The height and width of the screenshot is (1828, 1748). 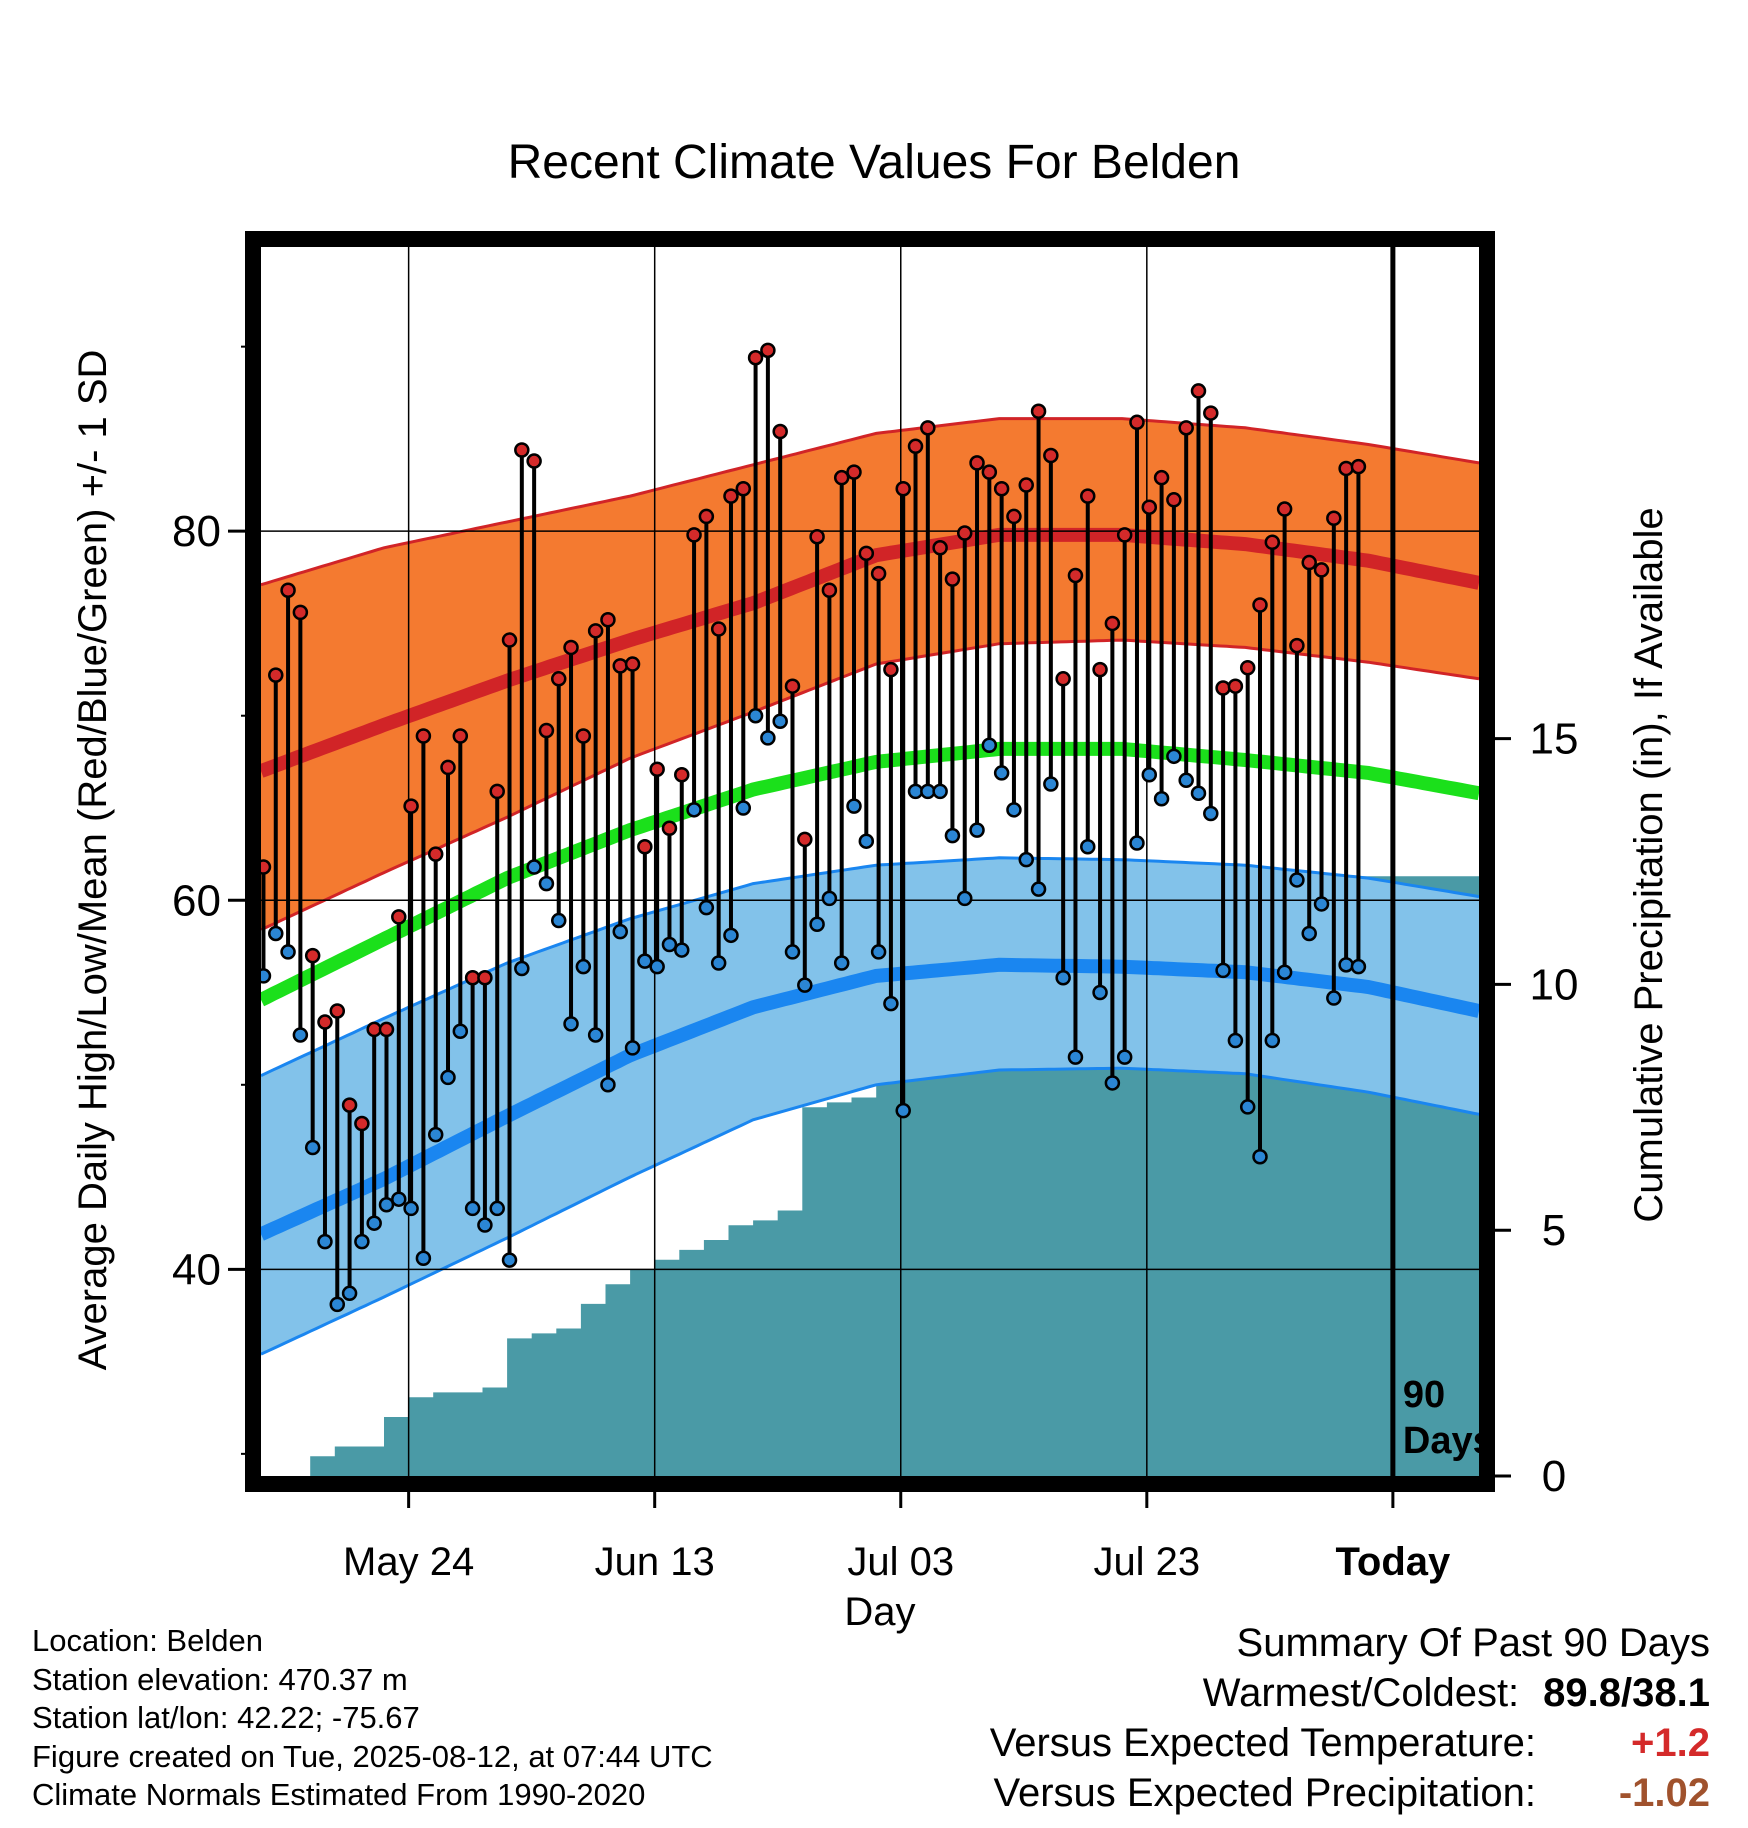 I want to click on latlon-text: Station lat/lon: 42.22; -75.67, so click(x=226, y=1717).